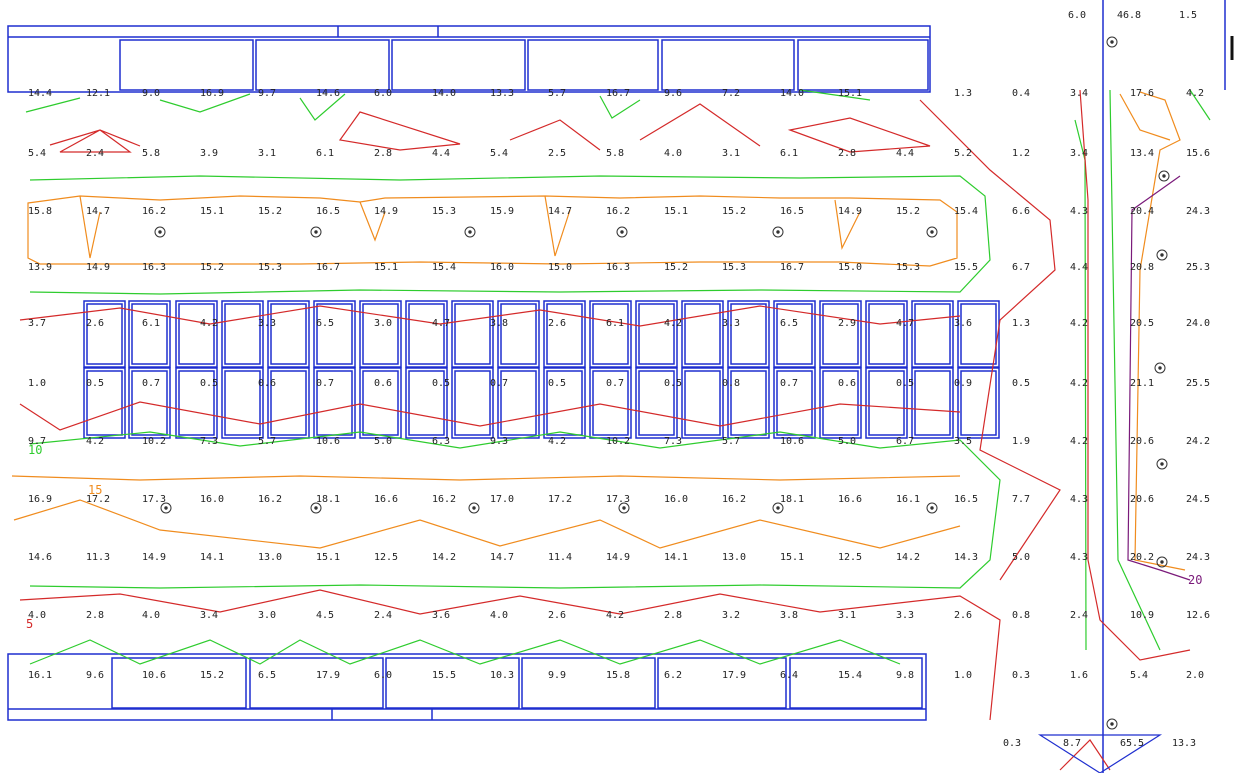  I want to click on contour-label-20: 20, so click(1195, 580).